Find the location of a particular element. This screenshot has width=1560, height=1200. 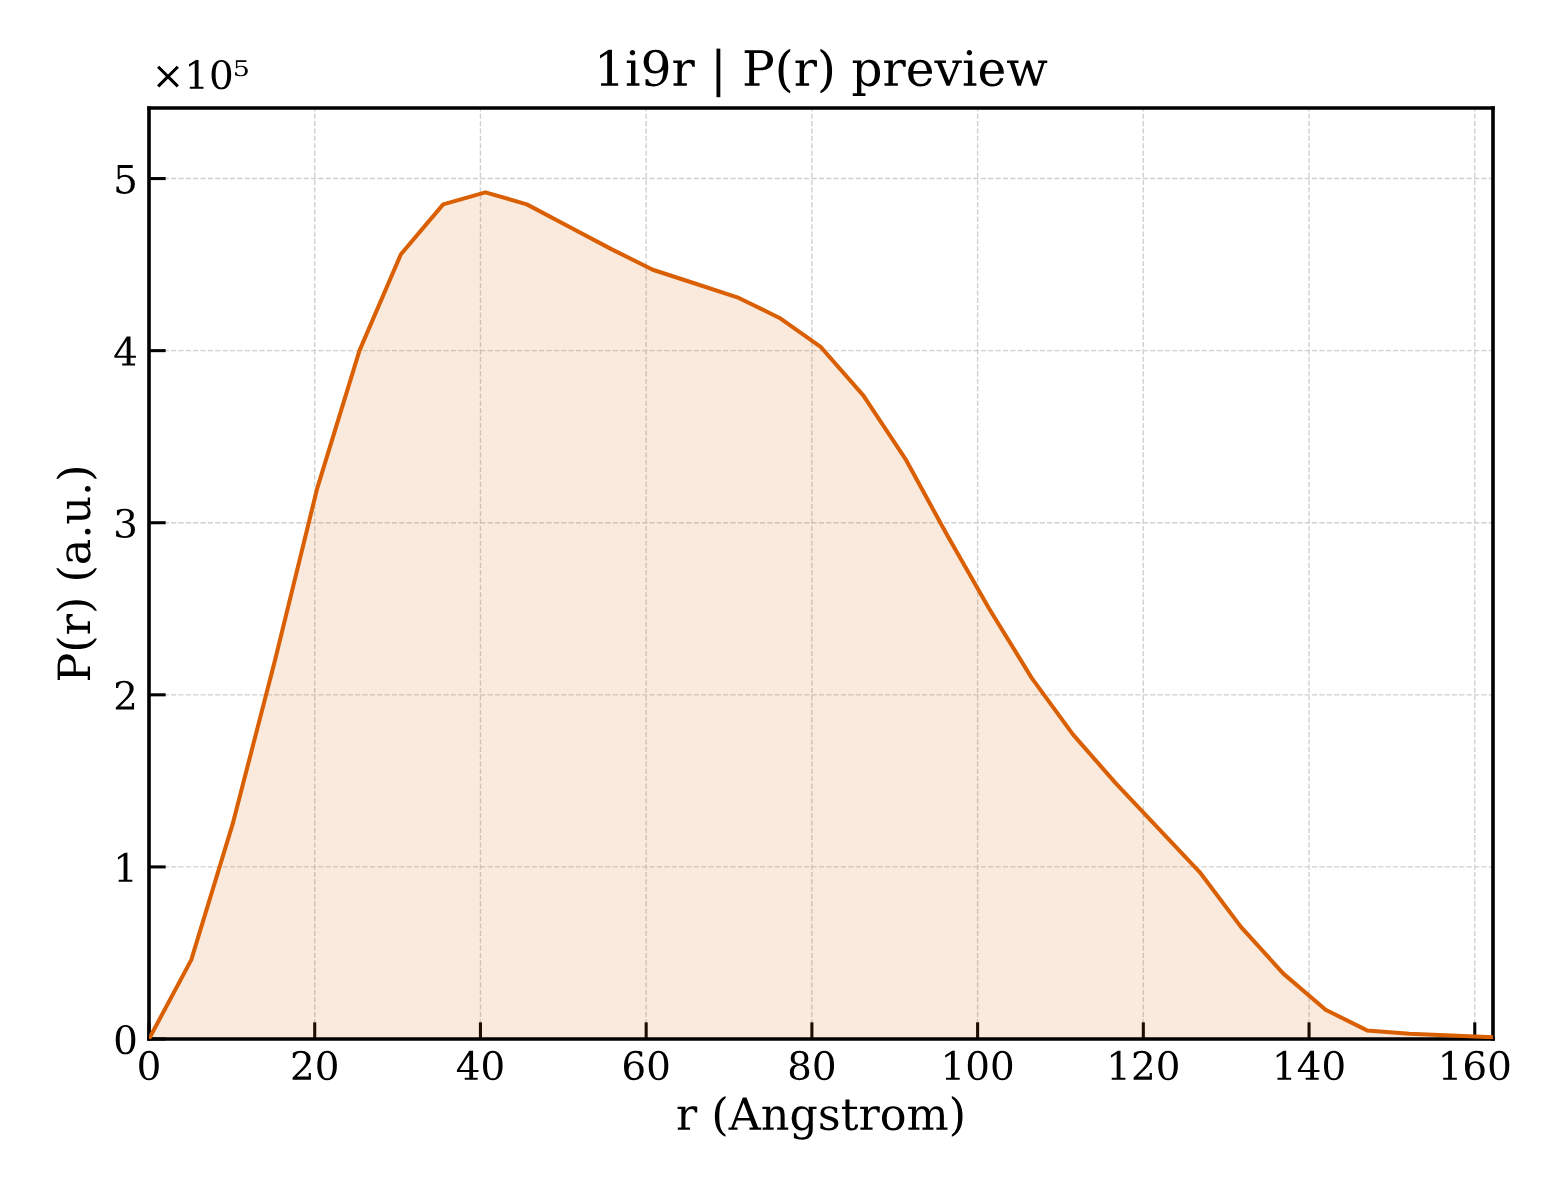

x-tick-label: 20 is located at coordinates (314, 1065).